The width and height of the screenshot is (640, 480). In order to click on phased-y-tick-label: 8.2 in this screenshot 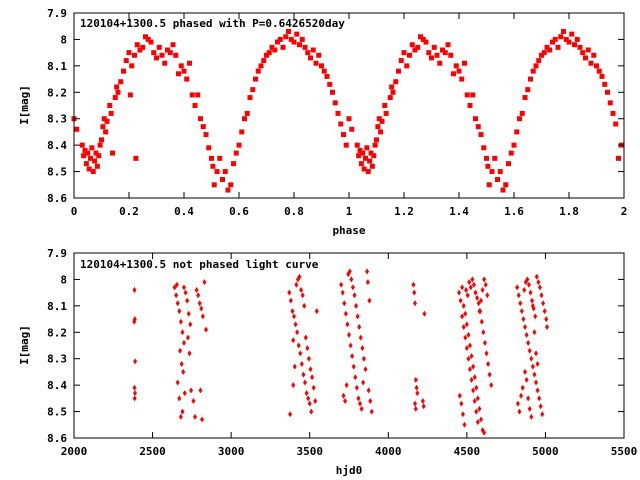, I will do `click(57, 92)`.